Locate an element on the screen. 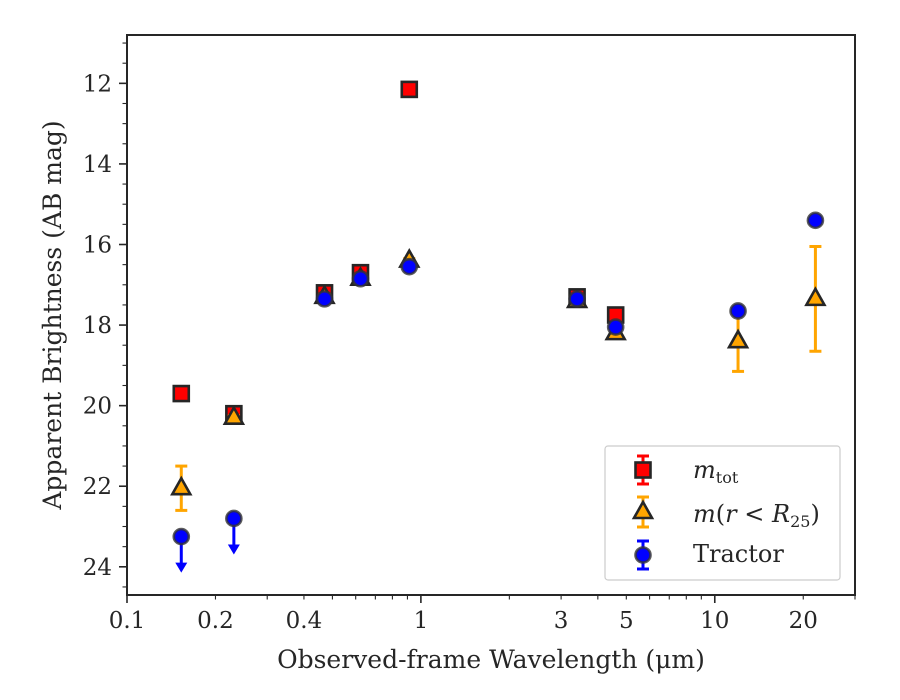 Image resolution: width=900 pixels, height=700 pixels. x-tick-label: 5 is located at coordinates (626, 621).